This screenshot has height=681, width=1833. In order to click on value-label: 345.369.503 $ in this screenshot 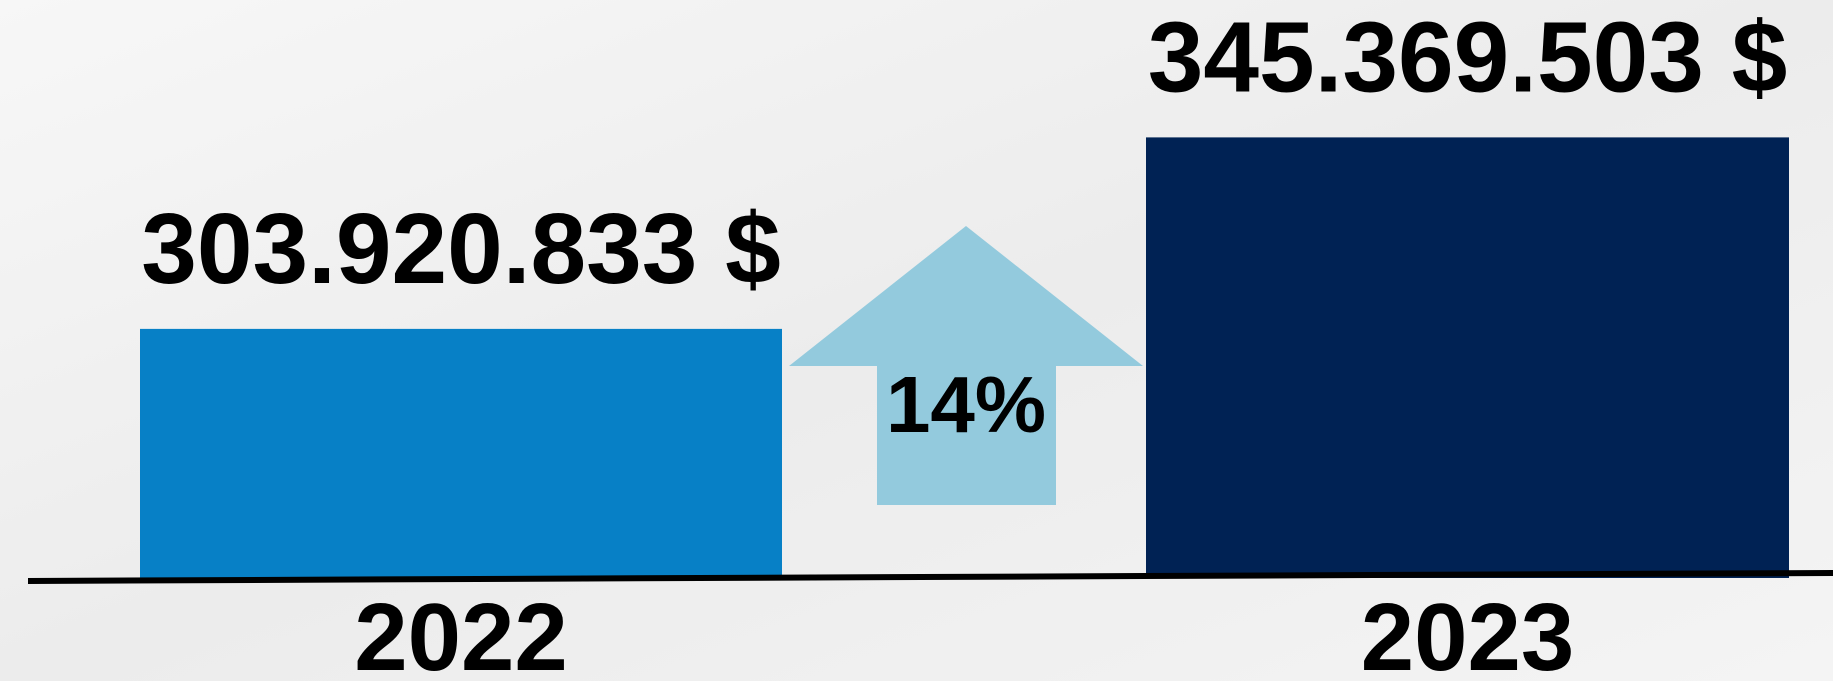, I will do `click(1468, 57)`.